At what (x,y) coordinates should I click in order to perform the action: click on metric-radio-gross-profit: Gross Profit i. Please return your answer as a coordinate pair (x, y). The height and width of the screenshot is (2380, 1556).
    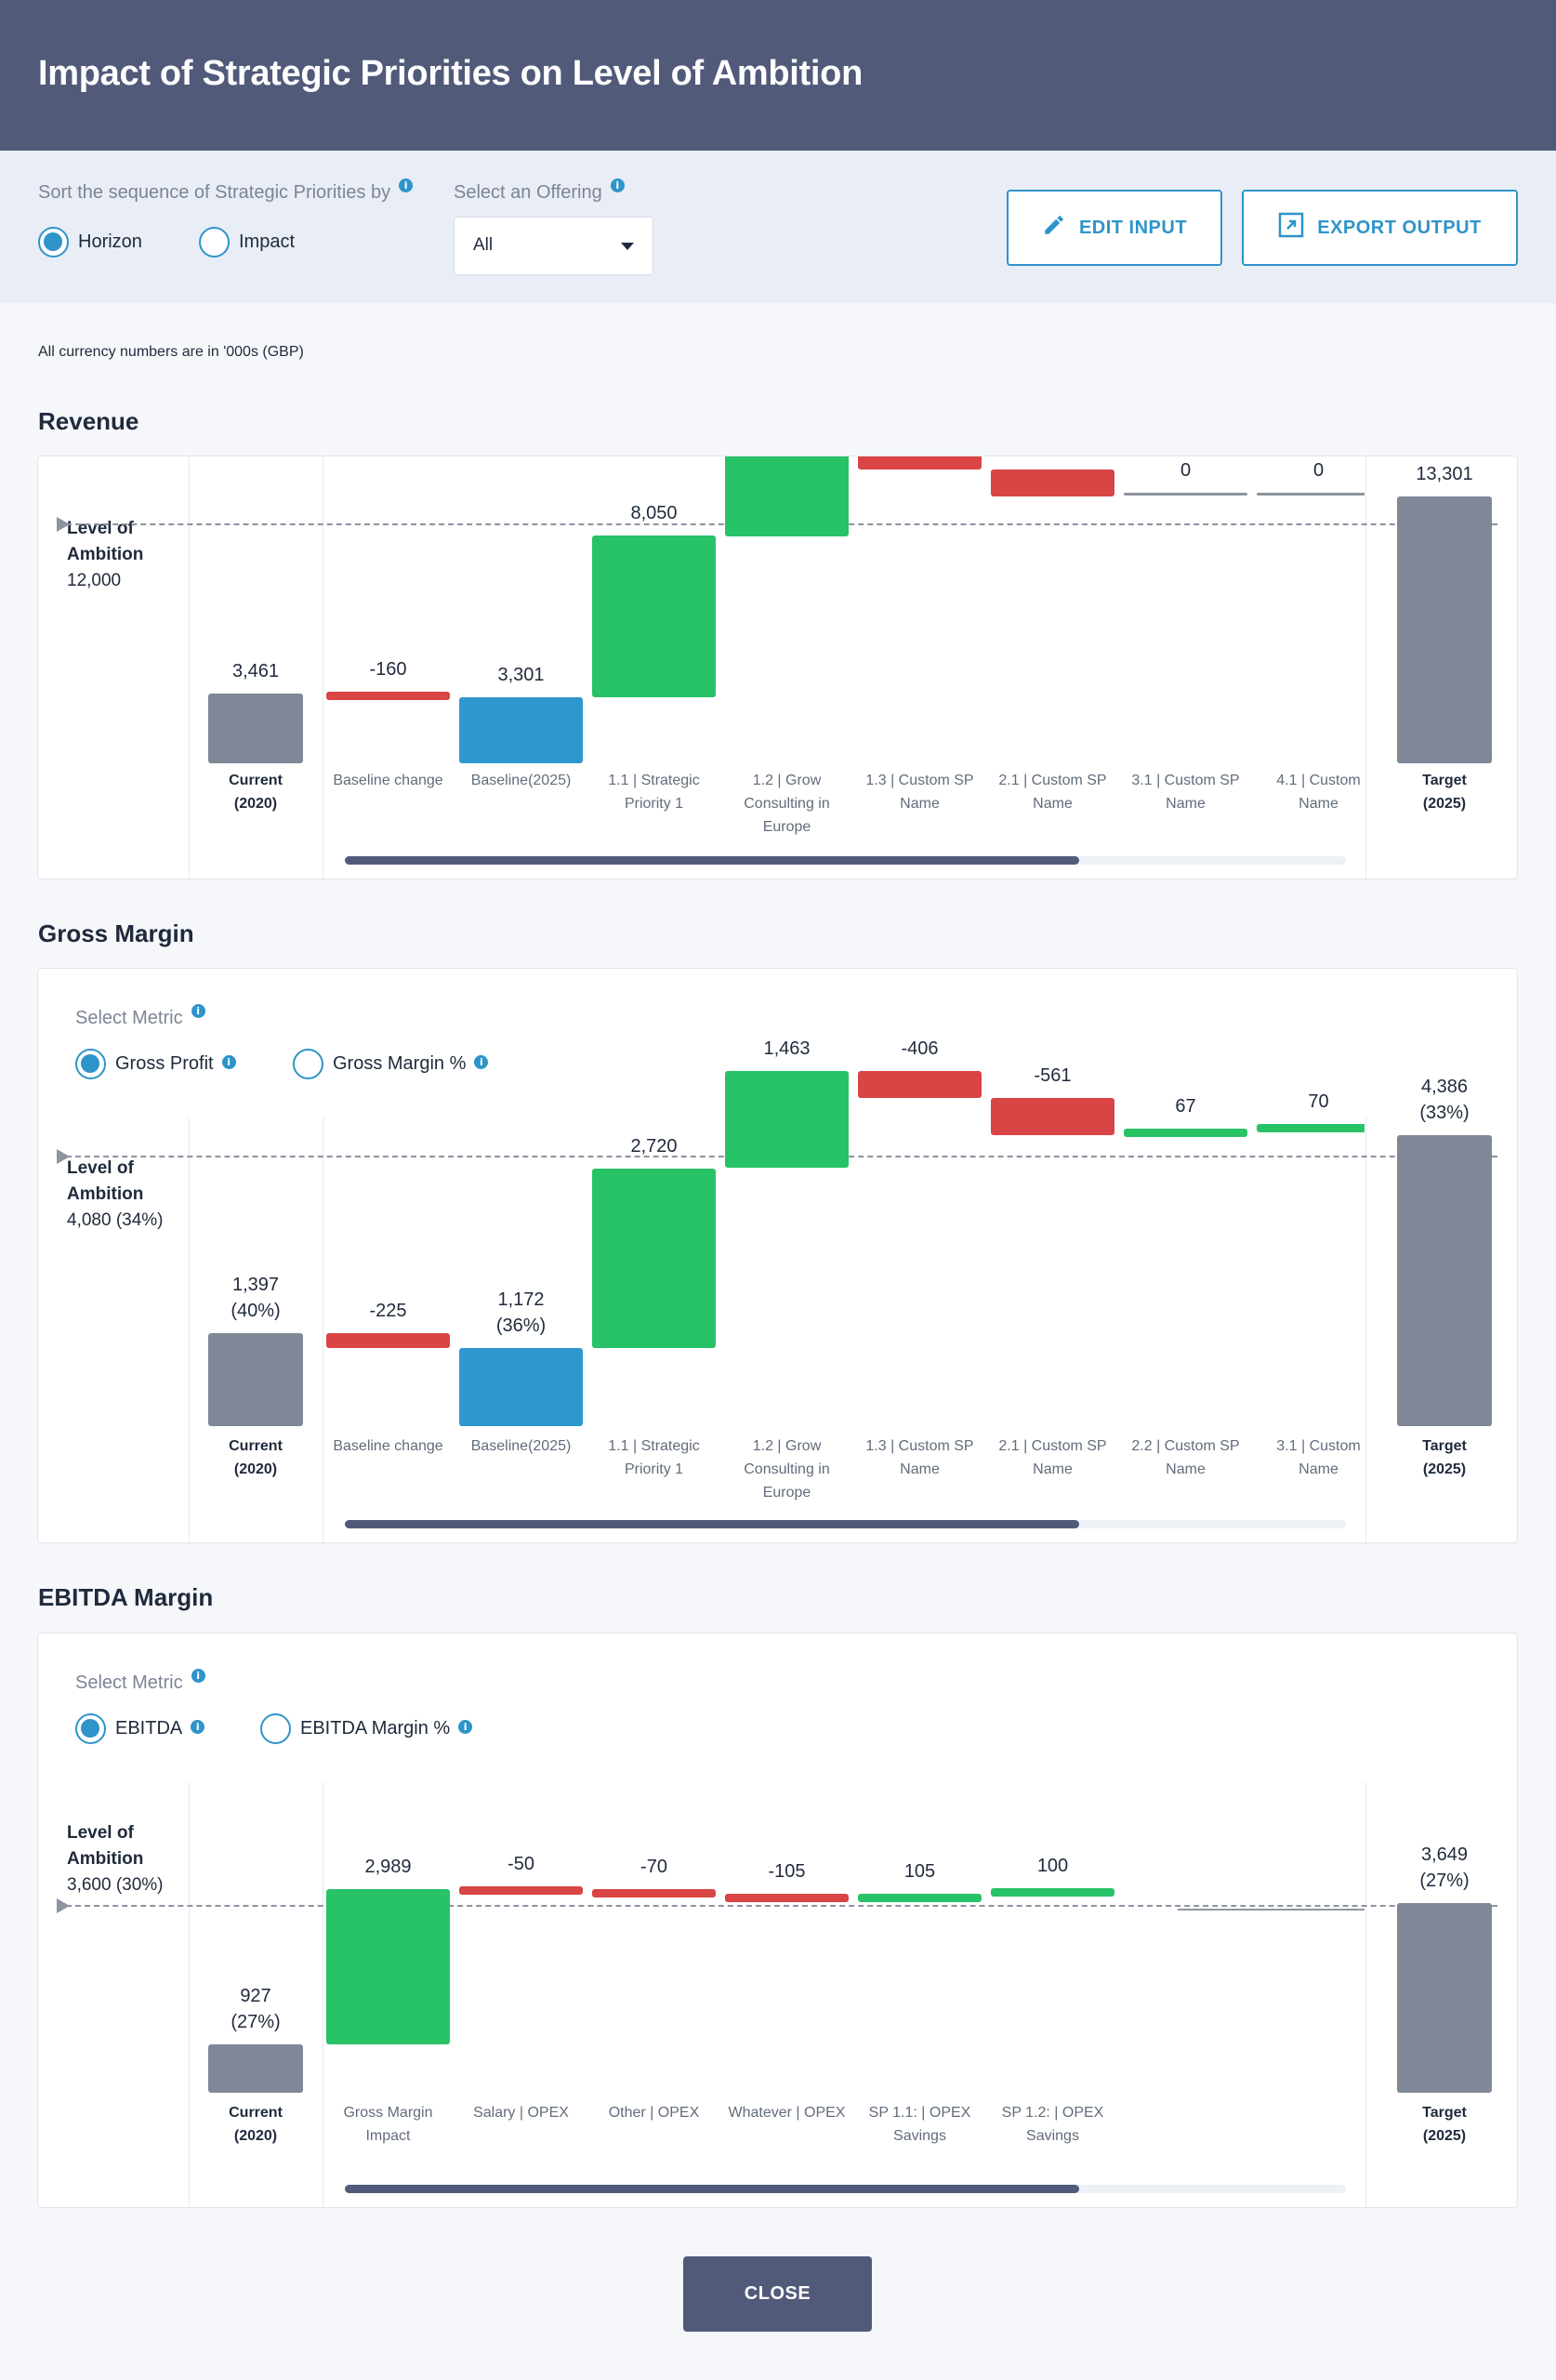
    Looking at the image, I should click on (155, 1064).